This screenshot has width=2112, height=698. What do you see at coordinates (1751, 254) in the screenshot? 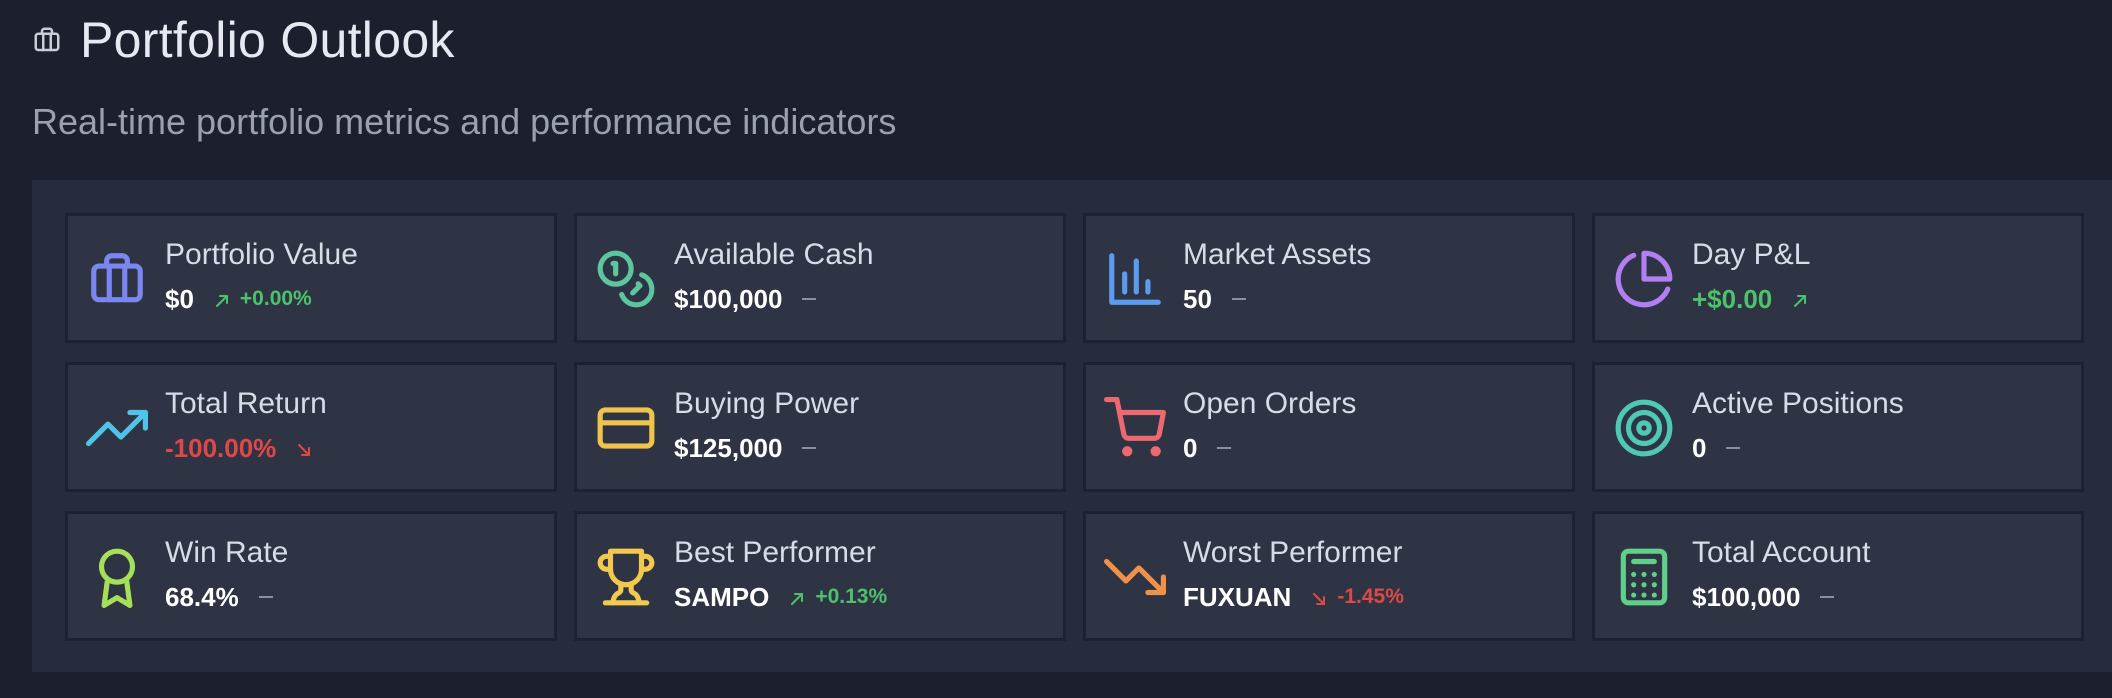
I see `metric-label: Day P&L` at bounding box center [1751, 254].